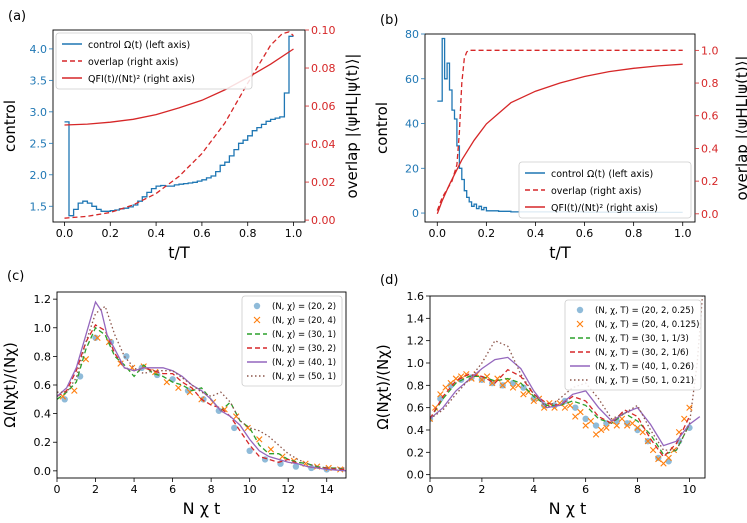 The height and width of the screenshot is (523, 747). I want to click on legend-label-3: (N, χ) = (30, 1), so click(304, 335).